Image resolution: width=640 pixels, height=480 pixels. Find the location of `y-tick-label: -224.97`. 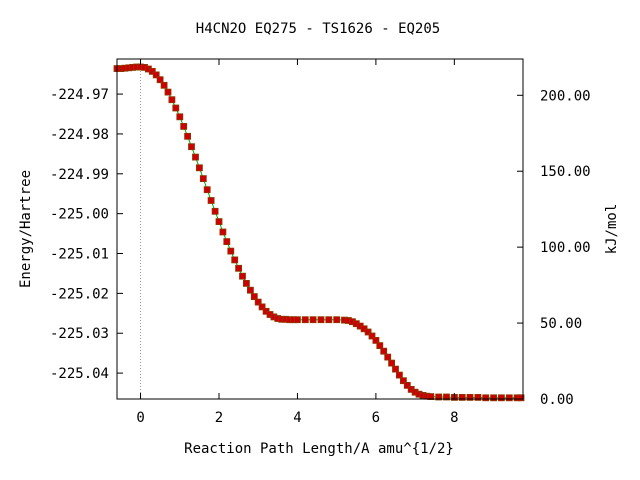

y-tick-label: -224.97 is located at coordinates (79, 95).